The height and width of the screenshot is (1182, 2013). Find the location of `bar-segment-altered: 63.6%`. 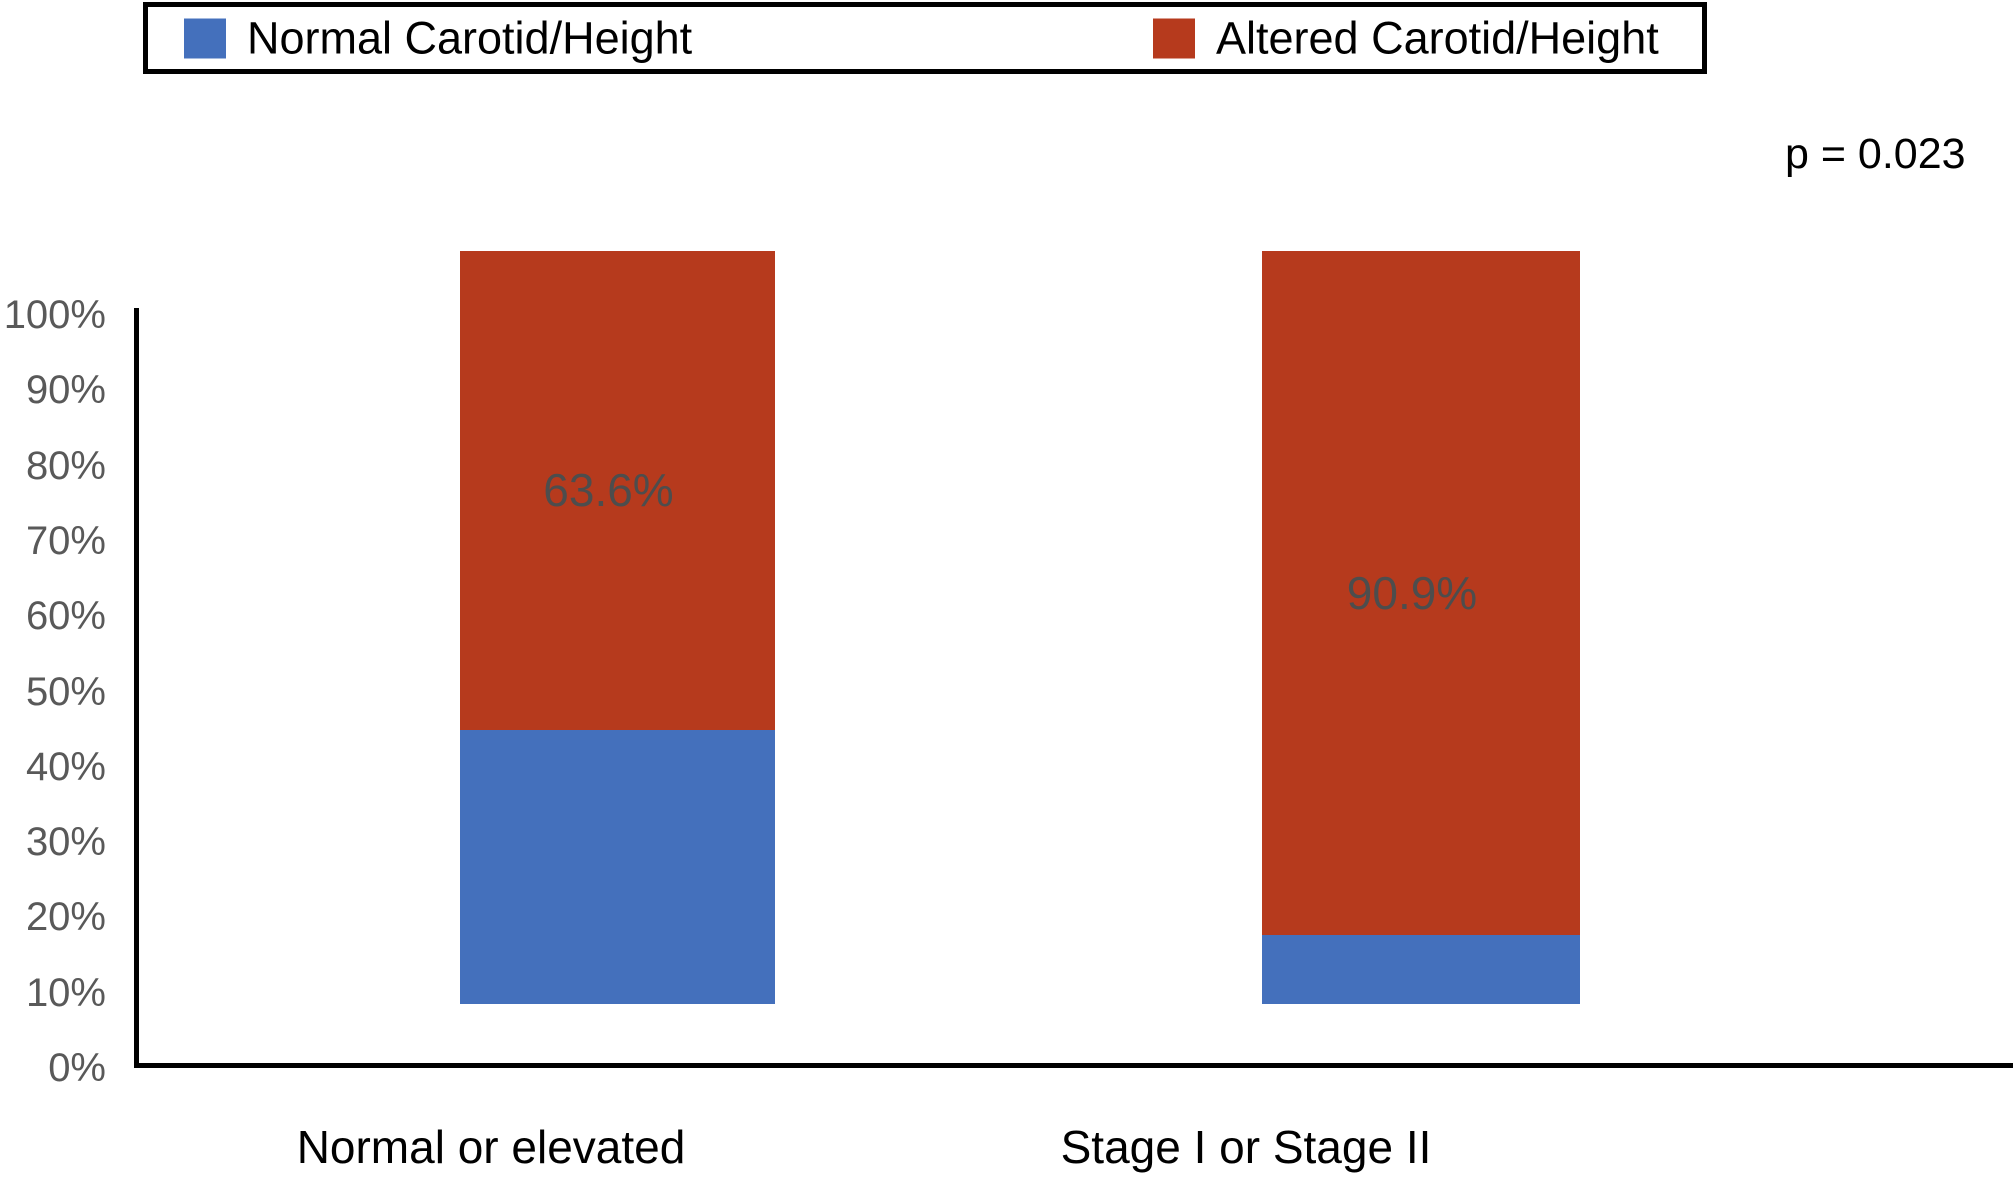

bar-segment-altered: 63.6% is located at coordinates (617, 490).